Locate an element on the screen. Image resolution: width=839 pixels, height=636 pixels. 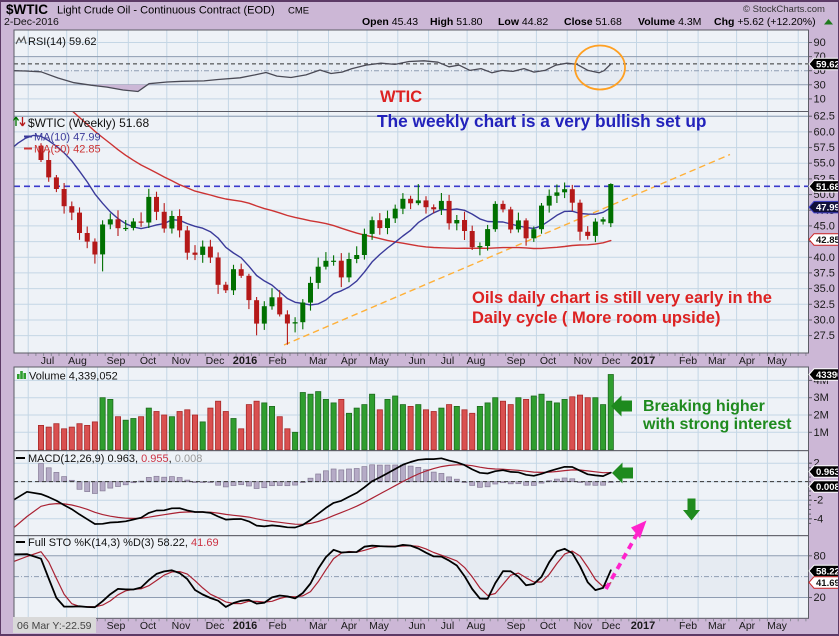
svg-text: 3M is located at coordinates (821, 398).